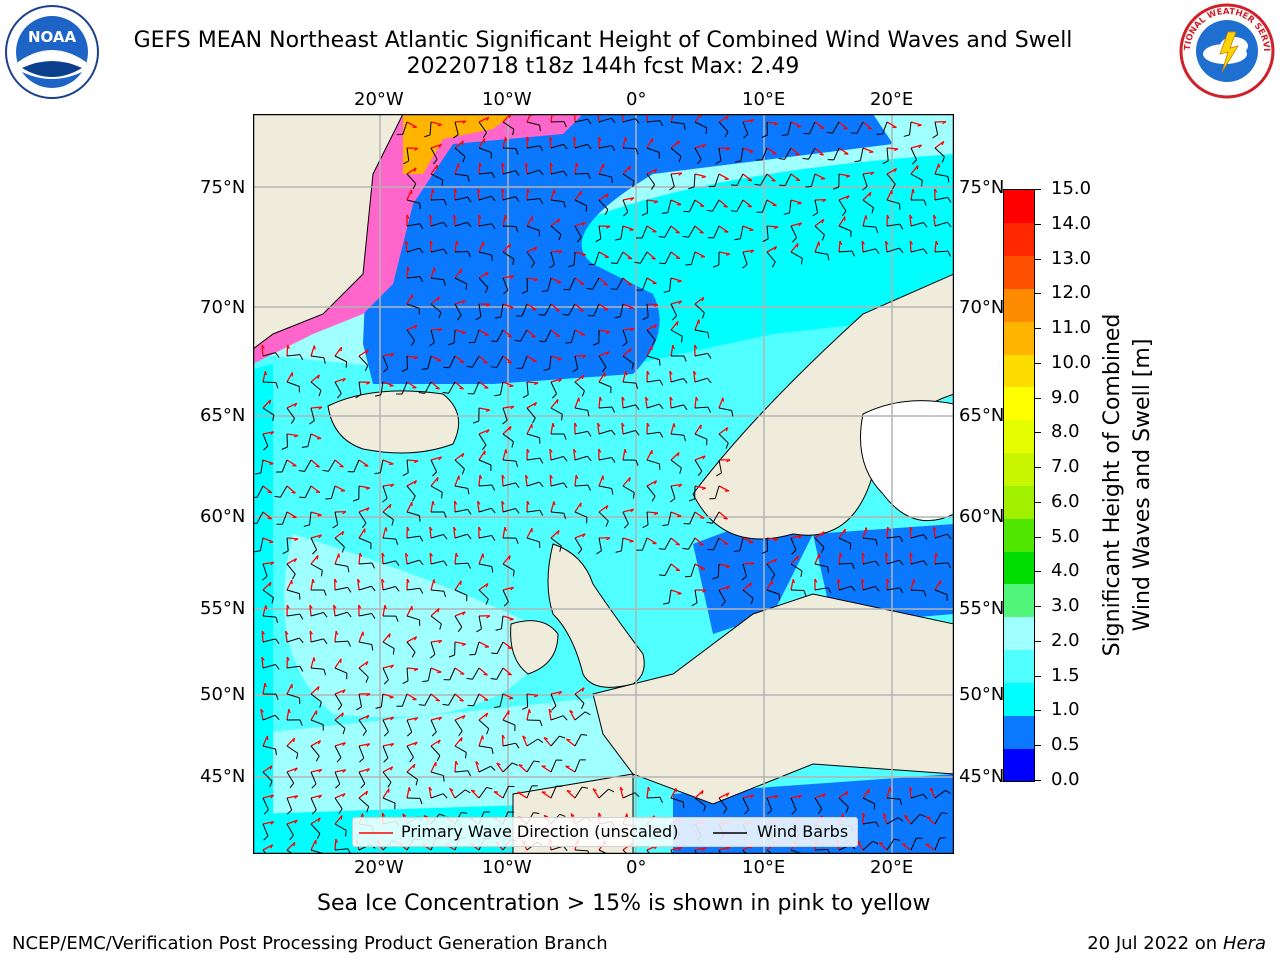 This screenshot has height=960, width=1280. I want to click on colorbar-tick-mark, so click(1038, 537).